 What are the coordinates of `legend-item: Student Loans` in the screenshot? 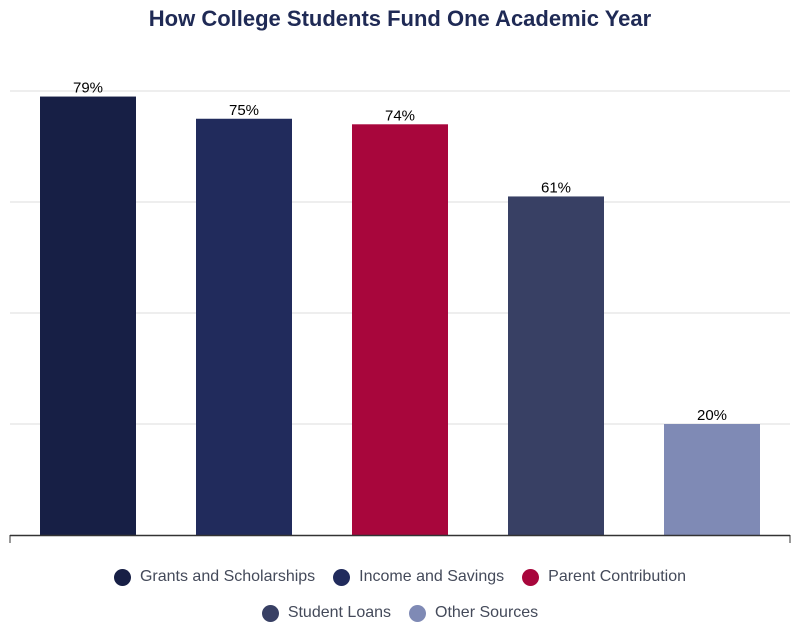 It's located at (326, 613).